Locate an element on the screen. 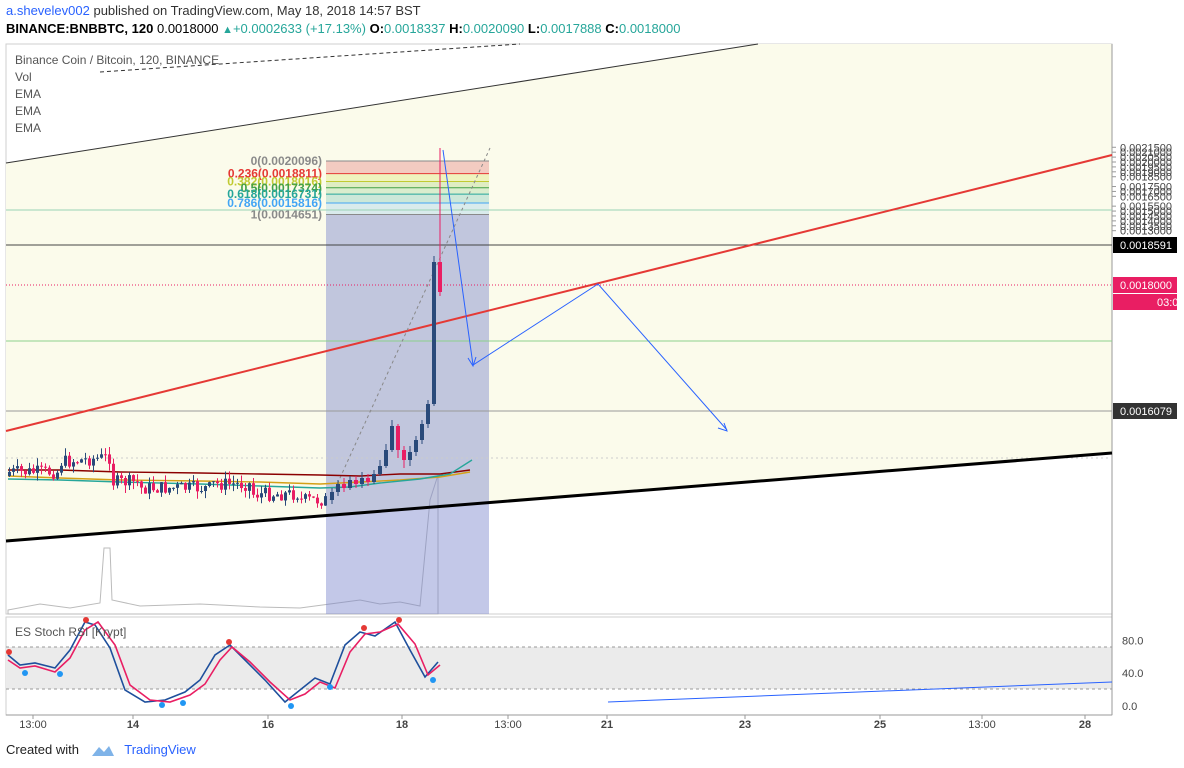 Image resolution: width=1184 pixels, height=768 pixels. price-tick-label: 0.0017000 is located at coordinates (1146, 192).